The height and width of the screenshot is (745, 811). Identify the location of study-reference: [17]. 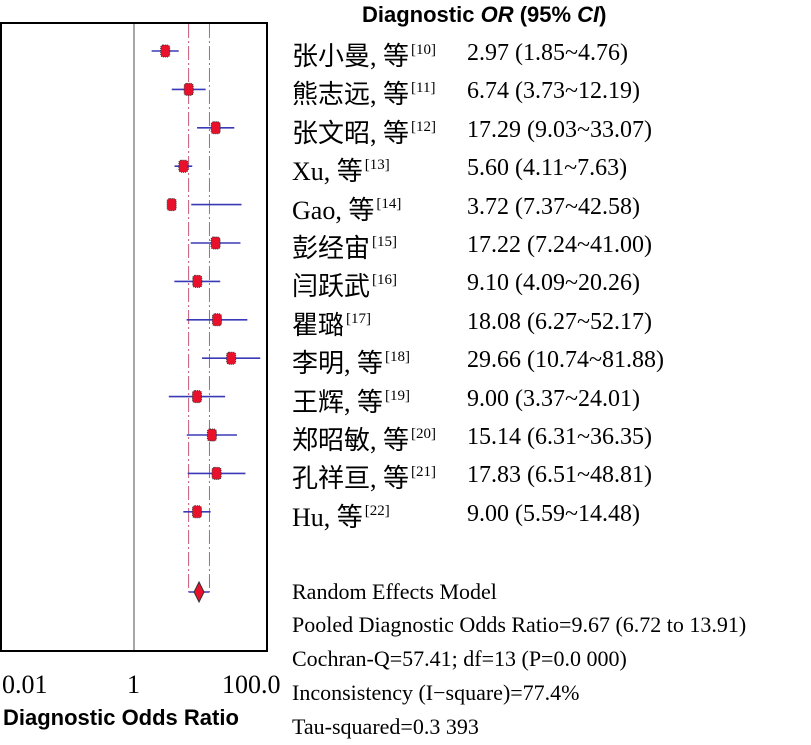
(359, 318).